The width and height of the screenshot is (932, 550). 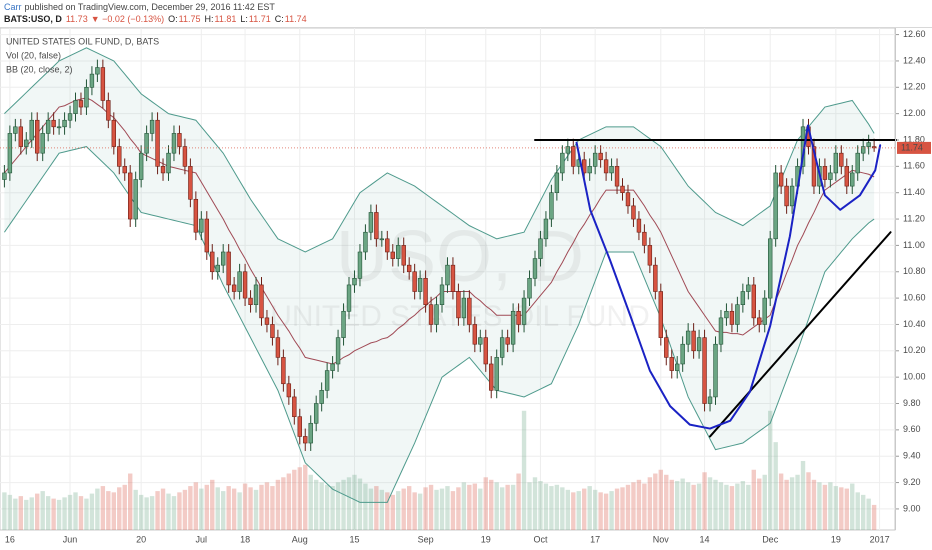 What do you see at coordinates (705, 539) in the screenshot?
I see `x-tick-label: 14` at bounding box center [705, 539].